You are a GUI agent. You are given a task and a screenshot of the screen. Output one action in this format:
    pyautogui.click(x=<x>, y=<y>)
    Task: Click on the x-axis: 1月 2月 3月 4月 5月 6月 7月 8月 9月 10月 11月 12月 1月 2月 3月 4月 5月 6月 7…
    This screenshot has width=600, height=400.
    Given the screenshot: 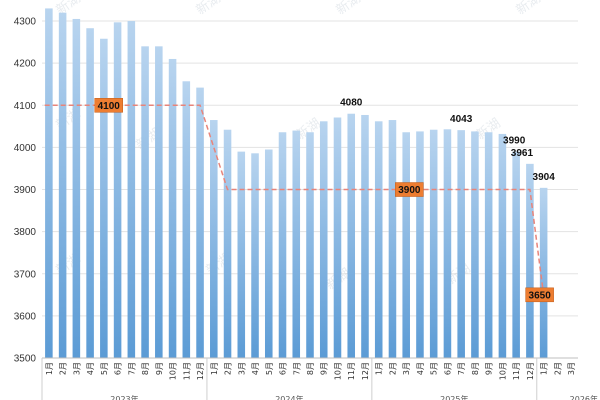 What is the action you would take?
    pyautogui.click(x=319, y=378)
    